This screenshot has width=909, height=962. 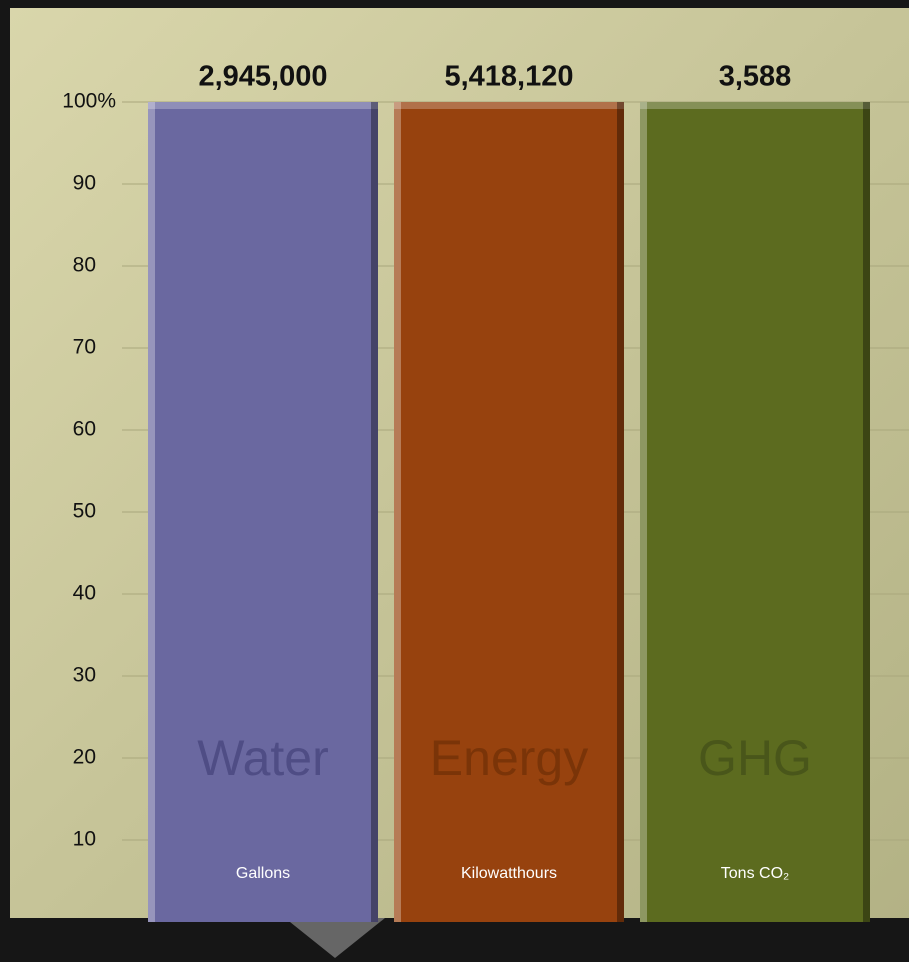 I want to click on unit-label: Kilowatthours, so click(x=509, y=873).